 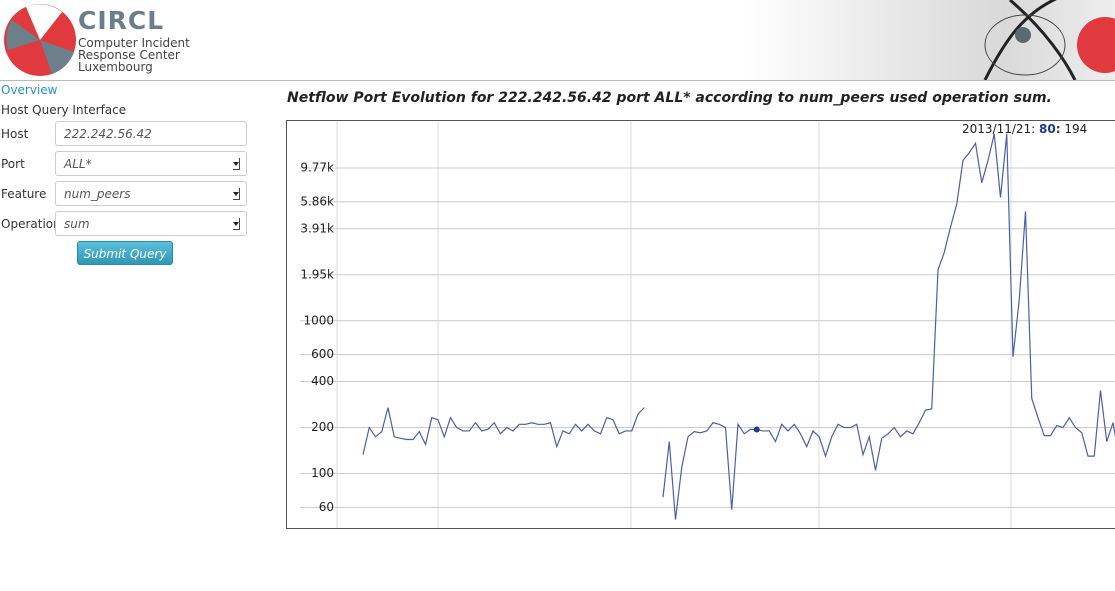 What do you see at coordinates (115, 67) in the screenshot?
I see `logo-line: Luxembourg` at bounding box center [115, 67].